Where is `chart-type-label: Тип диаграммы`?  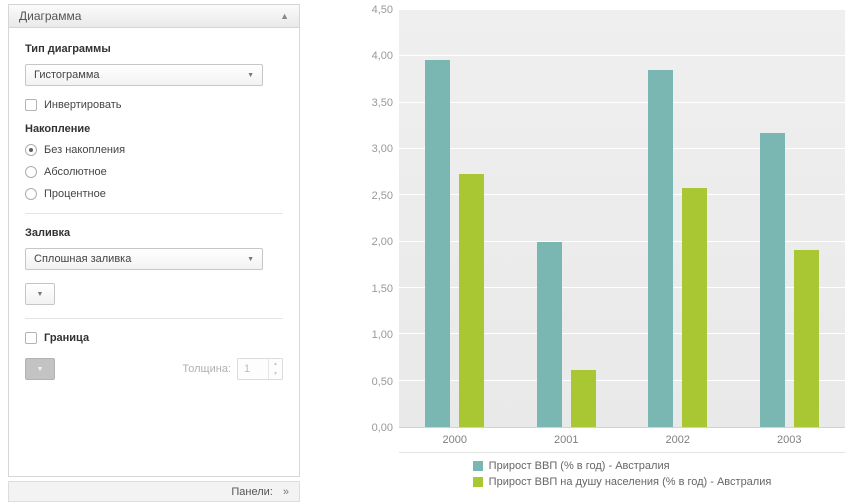 chart-type-label: Тип диаграммы is located at coordinates (68, 49).